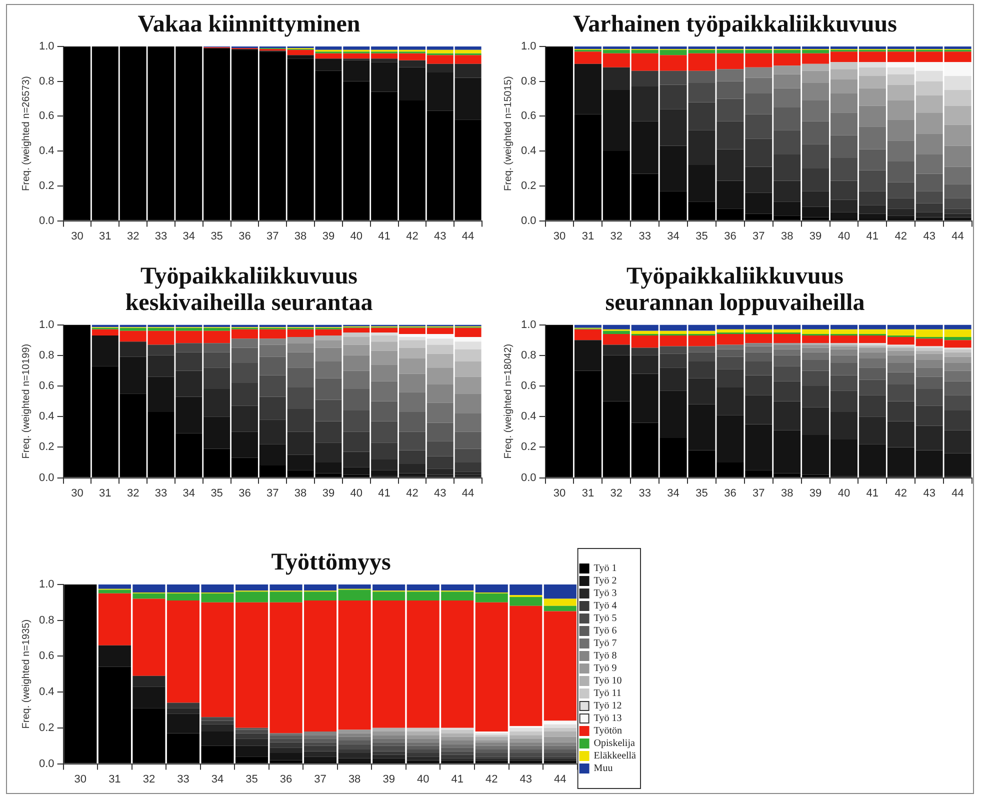 The width and height of the screenshot is (982, 800). I want to click on legend-label: Työ 12, so click(608, 706).